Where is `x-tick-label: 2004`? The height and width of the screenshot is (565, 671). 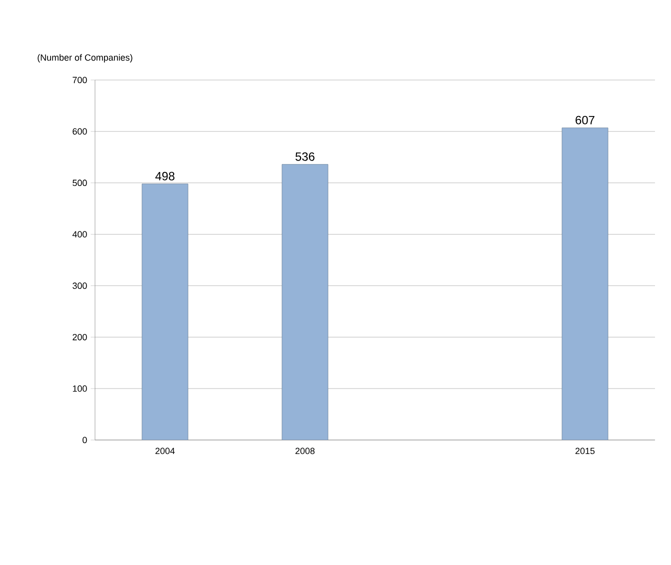
x-tick-label: 2004 is located at coordinates (165, 451).